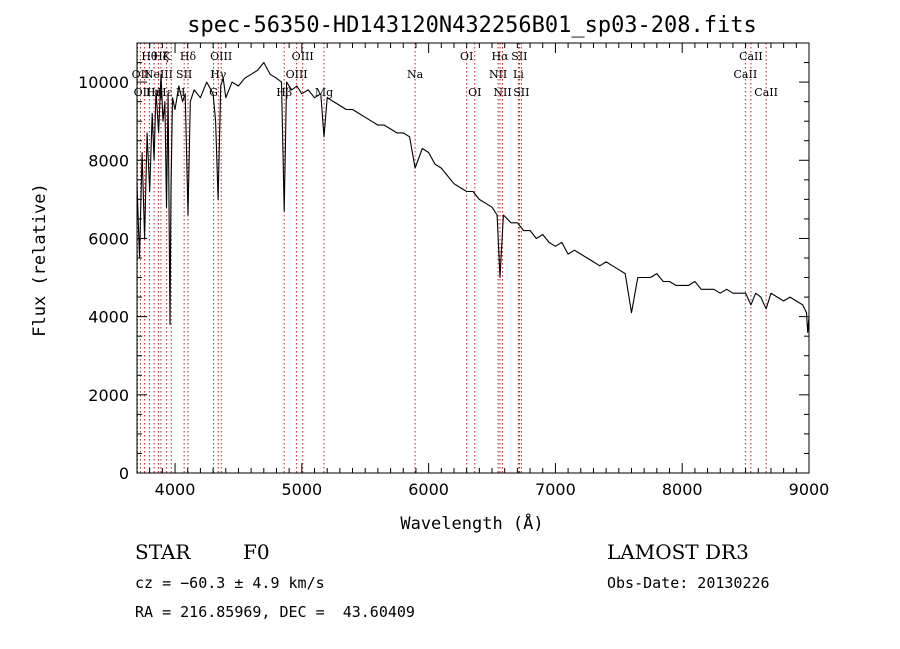 This screenshot has width=900, height=649. I want to click on y-tick-label: 6000, so click(108, 238).